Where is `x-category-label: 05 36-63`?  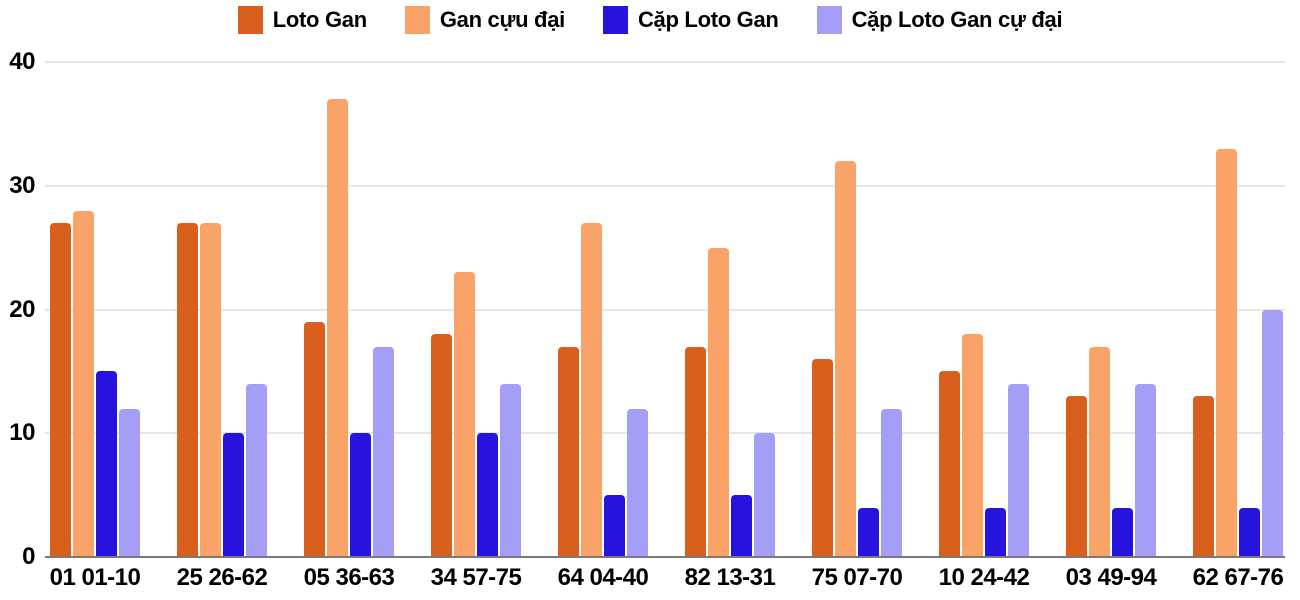
x-category-label: 05 36-63 is located at coordinates (349, 578).